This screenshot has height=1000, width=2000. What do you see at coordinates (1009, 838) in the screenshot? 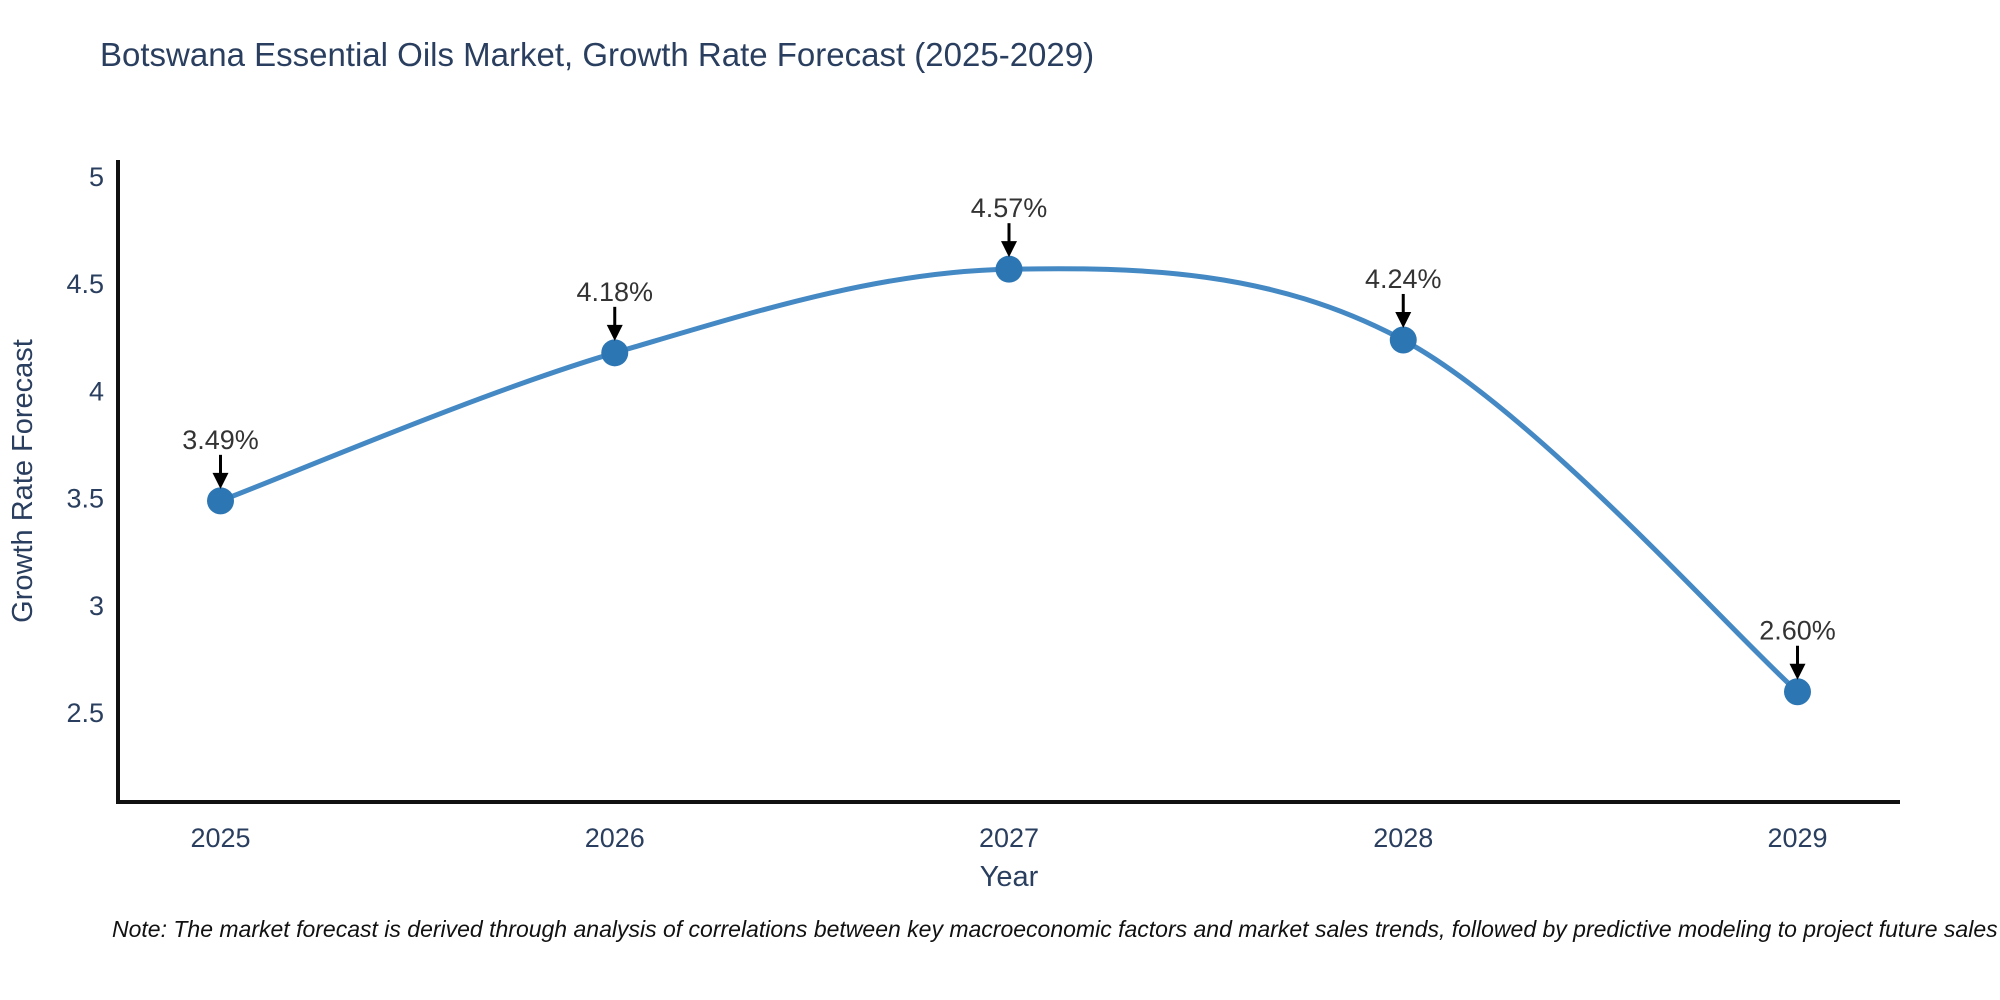
I see `x-tick-label: 2027` at bounding box center [1009, 838].